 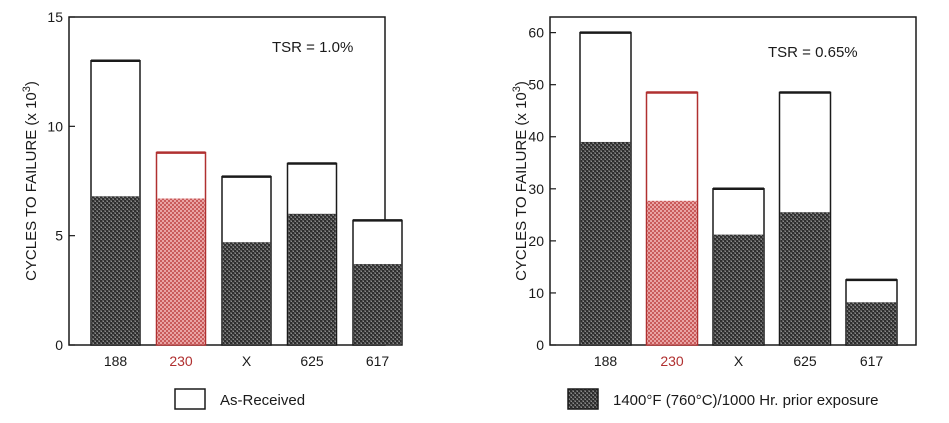 I want to click on tsr-annotation: TSR = 0.65%, so click(x=813, y=52).